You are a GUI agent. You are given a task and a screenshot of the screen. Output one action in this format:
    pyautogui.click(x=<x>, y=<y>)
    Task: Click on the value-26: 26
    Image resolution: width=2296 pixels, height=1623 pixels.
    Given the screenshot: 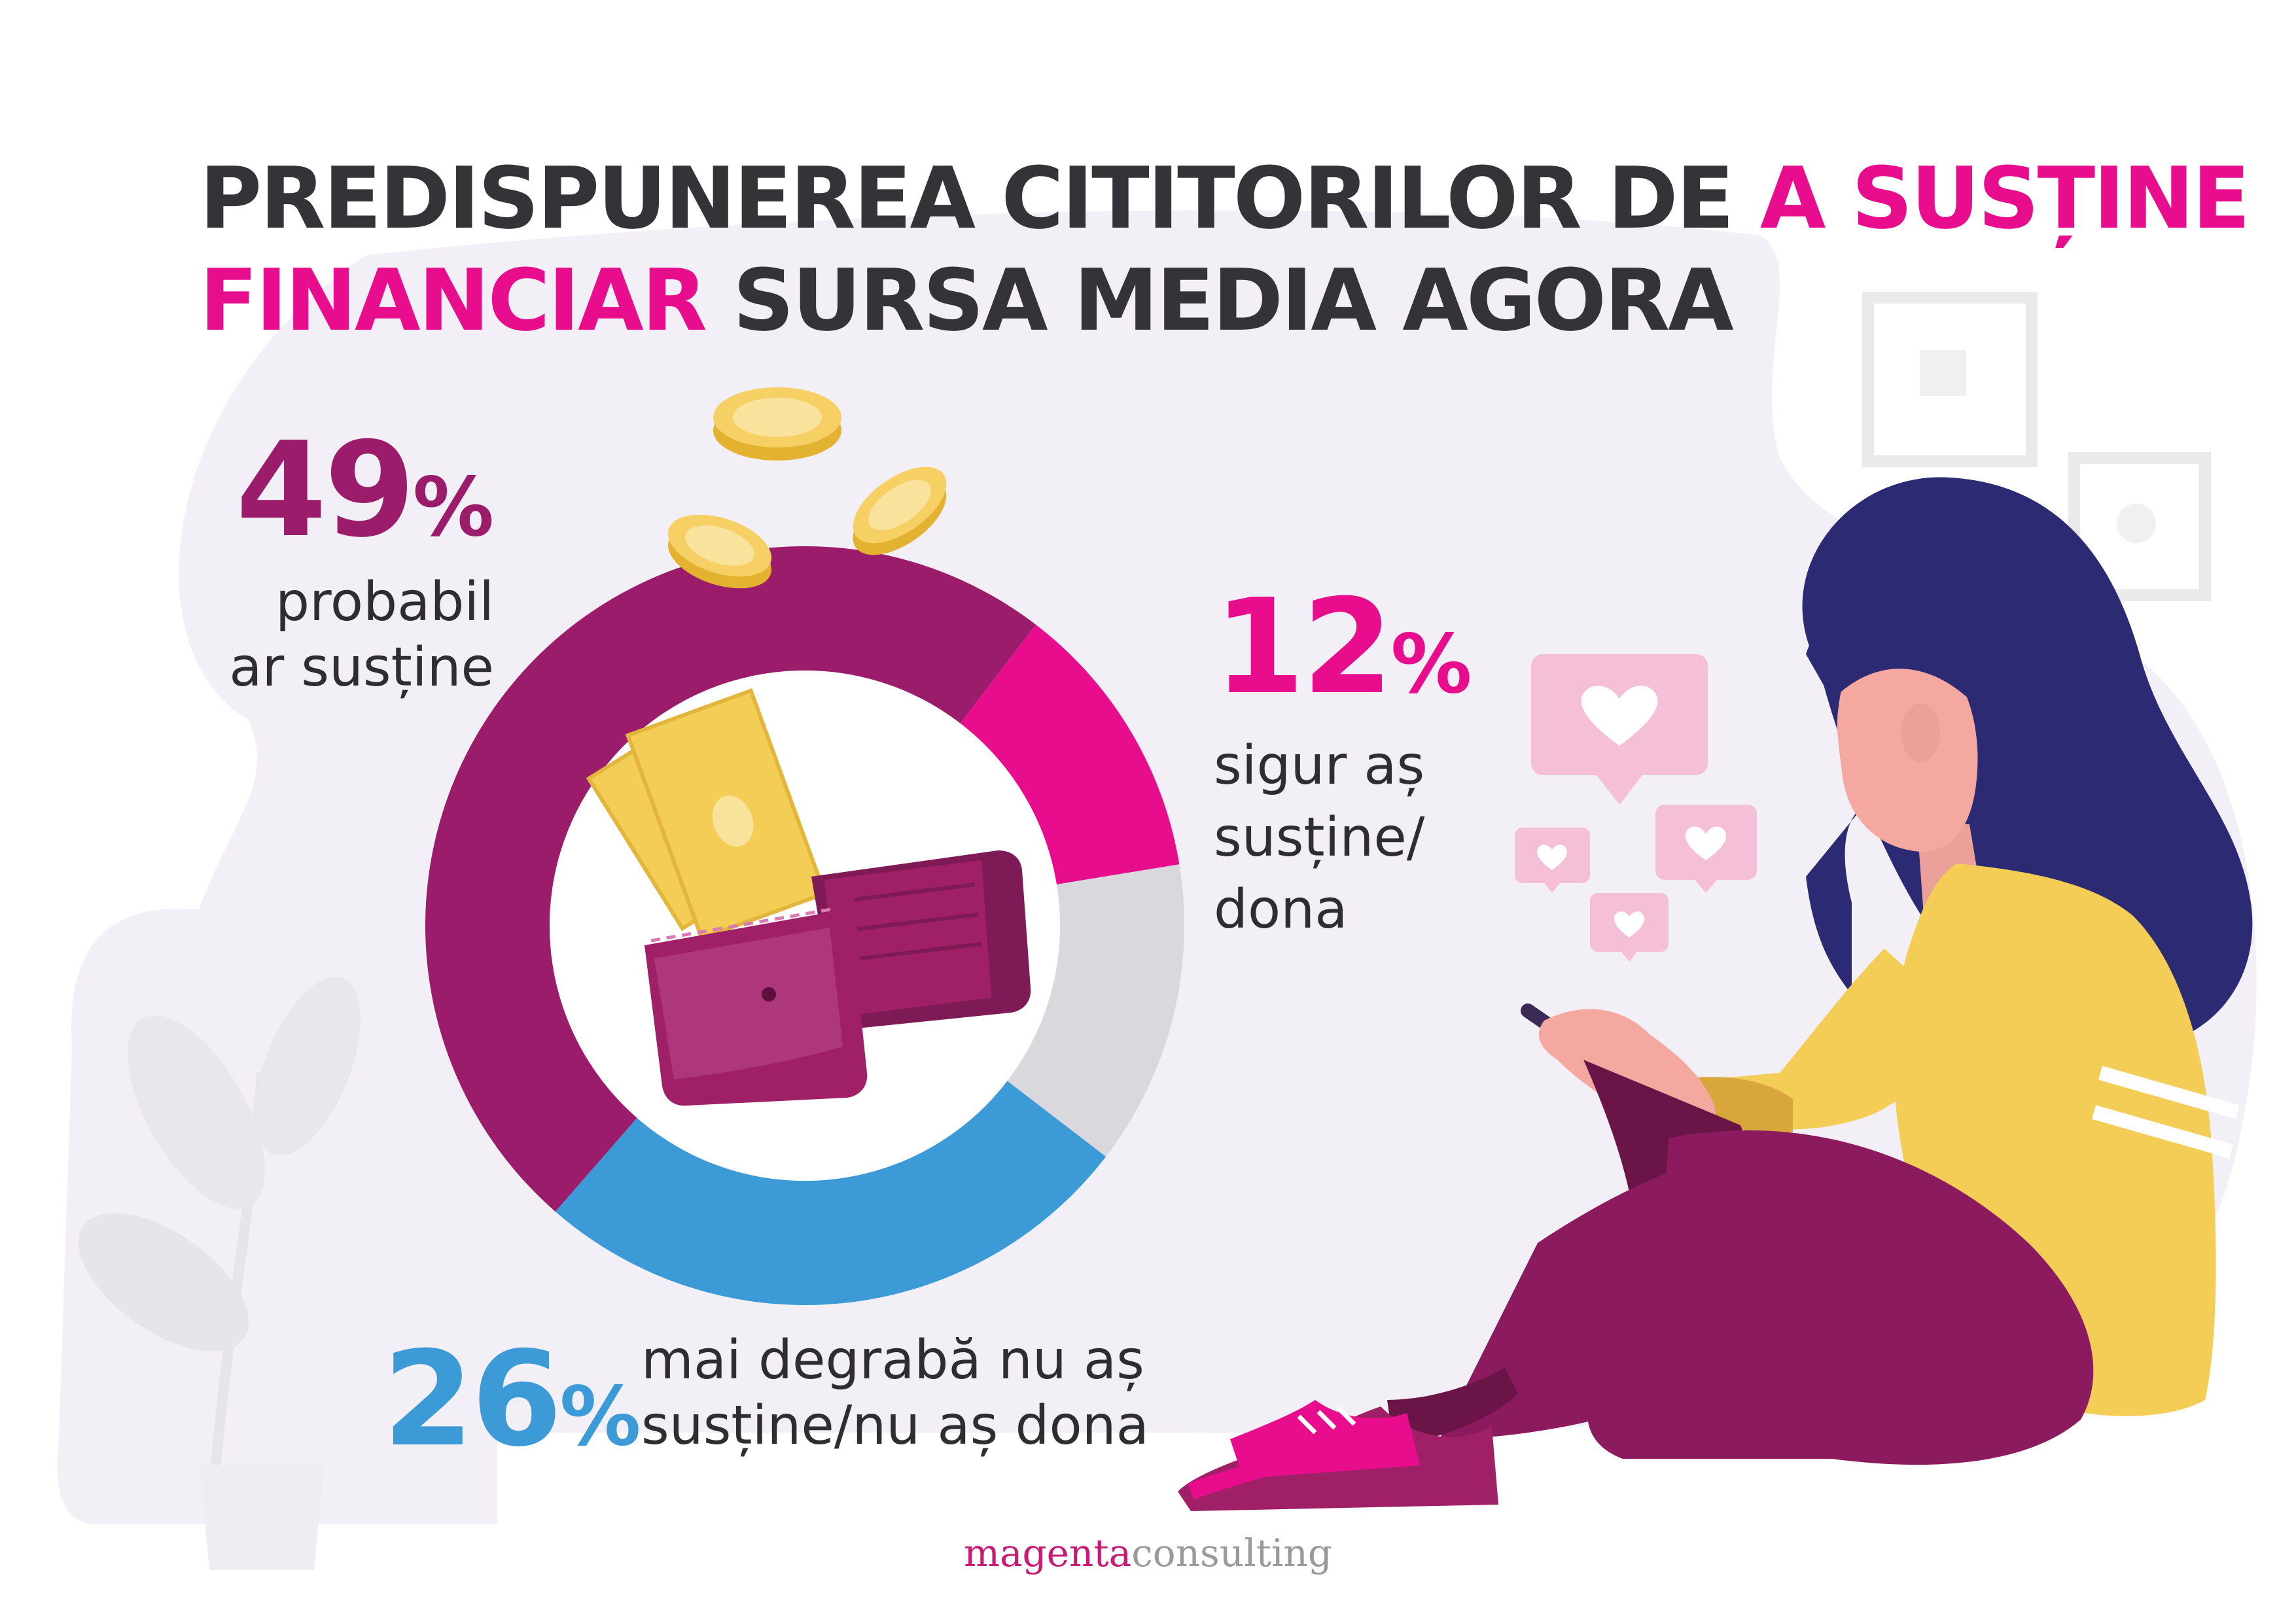 What is the action you would take?
    pyautogui.click(x=473, y=1400)
    